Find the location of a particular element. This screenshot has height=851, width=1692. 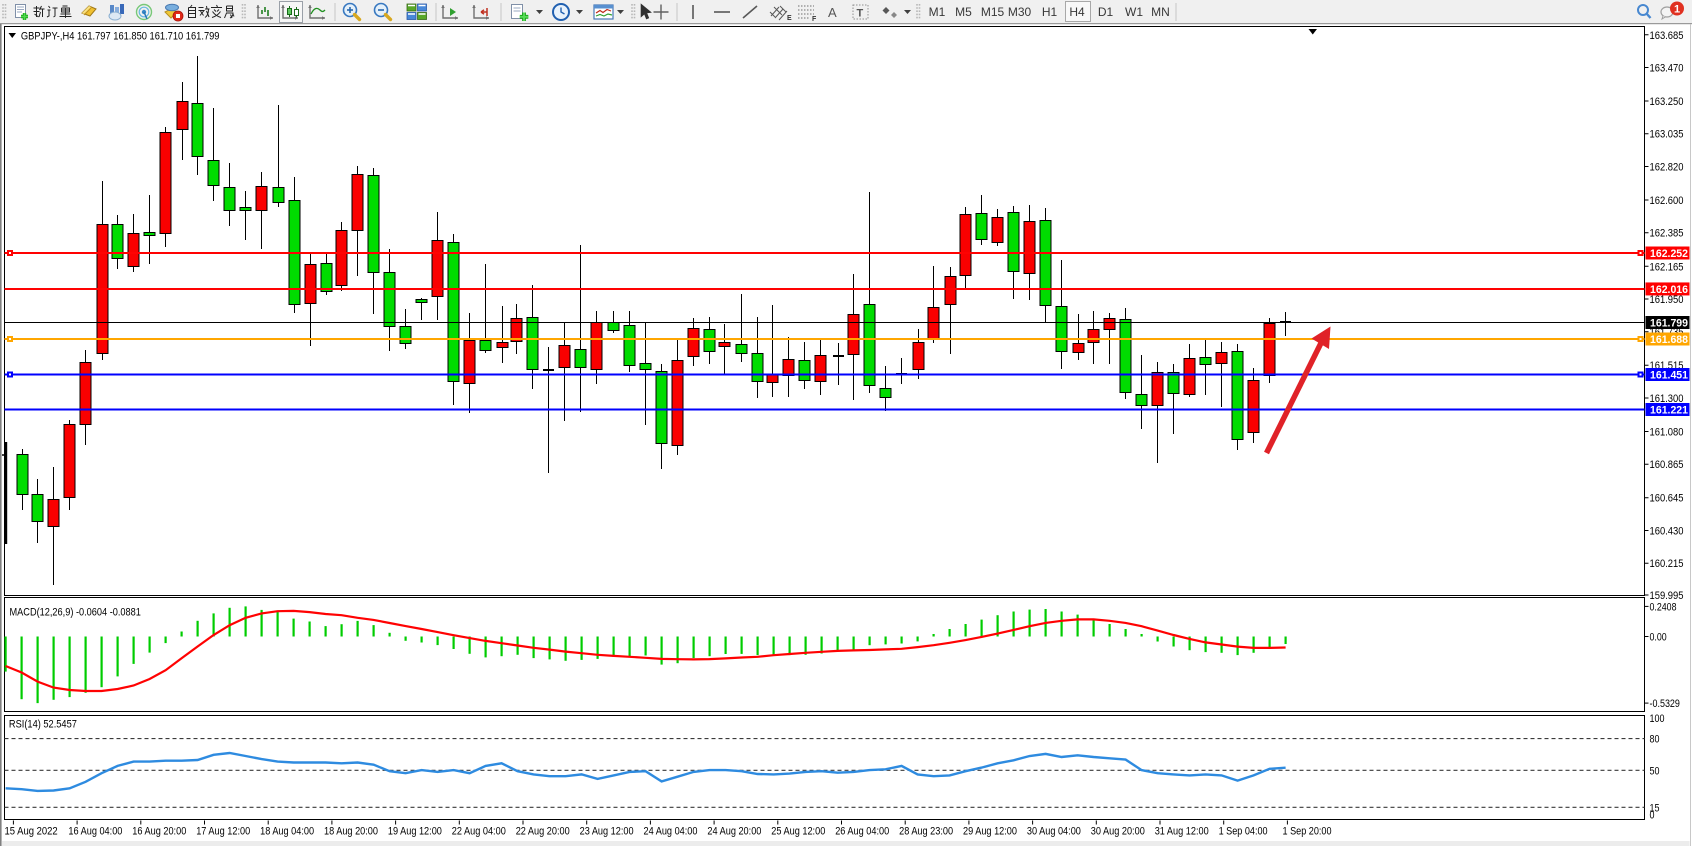

svg-text: 160.430 is located at coordinates (1667, 531).